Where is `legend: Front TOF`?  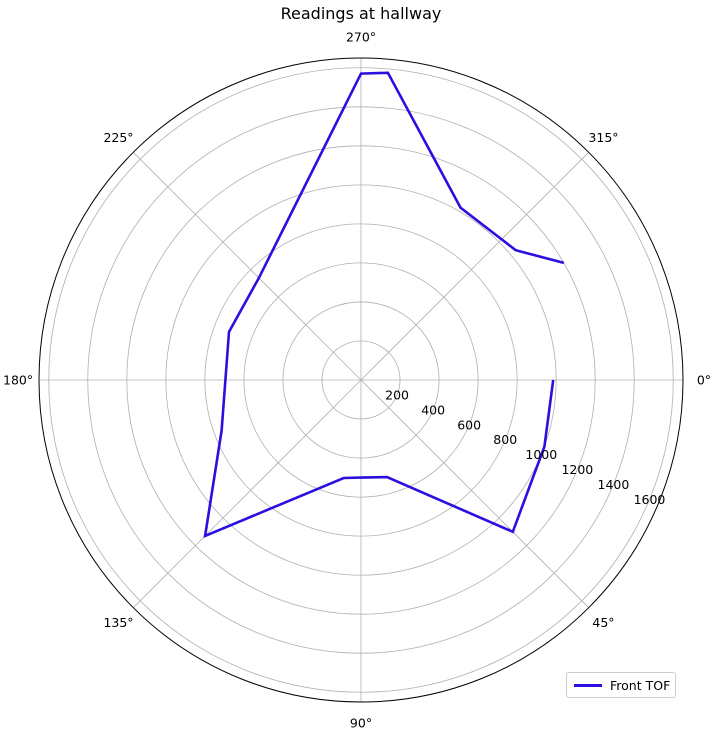
legend: Front TOF is located at coordinates (621, 685).